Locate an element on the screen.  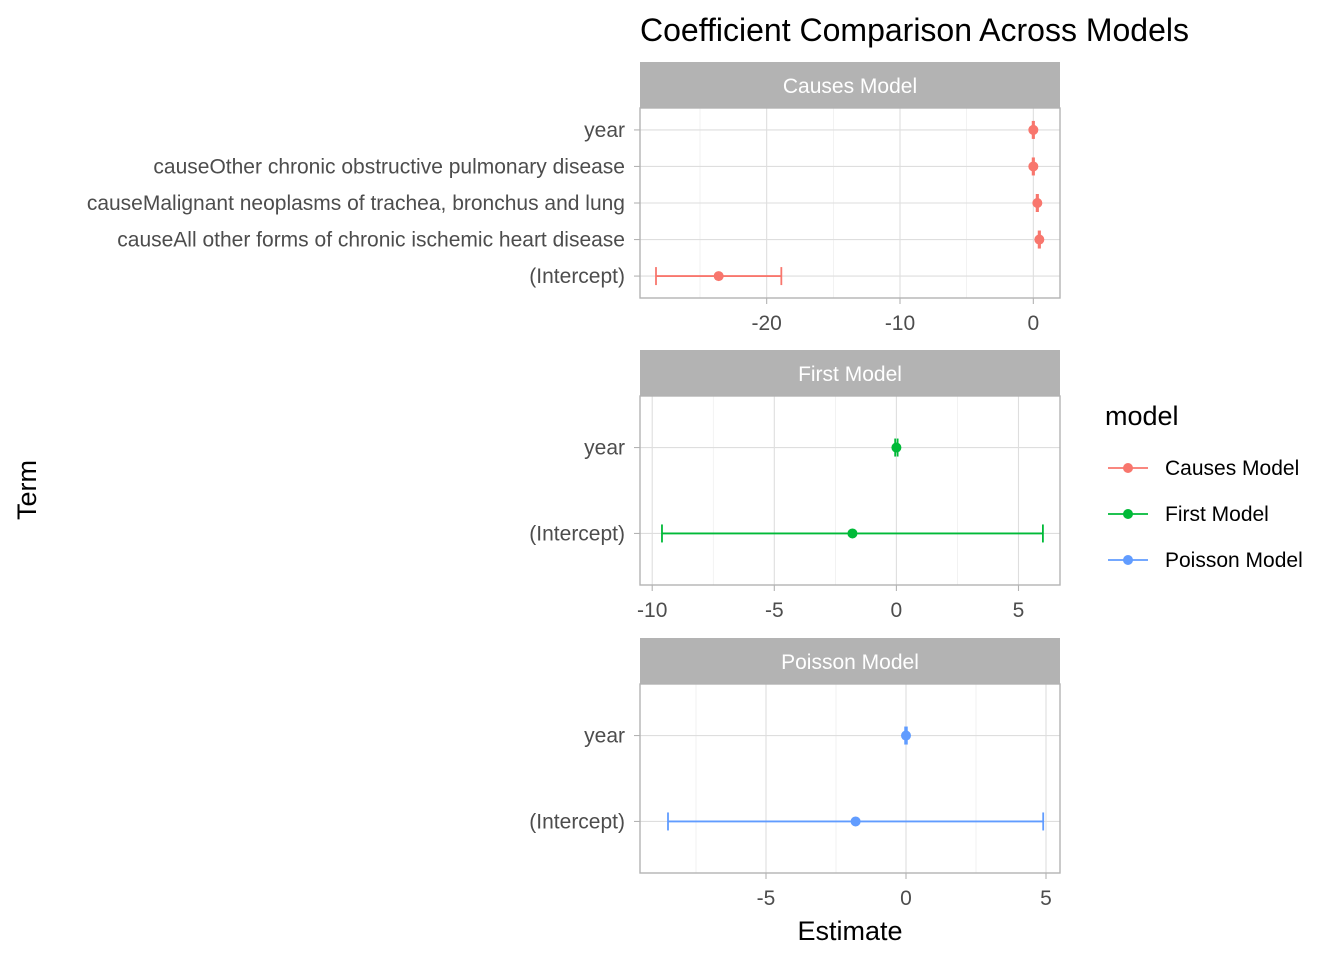
legend-item-causes-model: Causes Model is located at coordinates (1203, 468).